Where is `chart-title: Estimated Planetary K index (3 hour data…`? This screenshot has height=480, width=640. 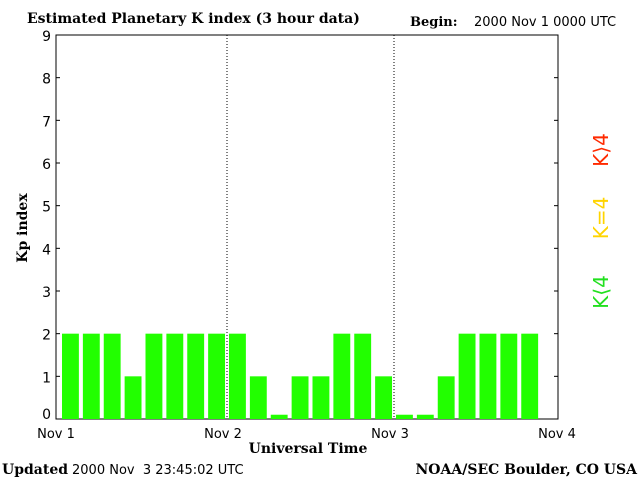
chart-title: Estimated Planetary K index (3 hour data… is located at coordinates (193, 19).